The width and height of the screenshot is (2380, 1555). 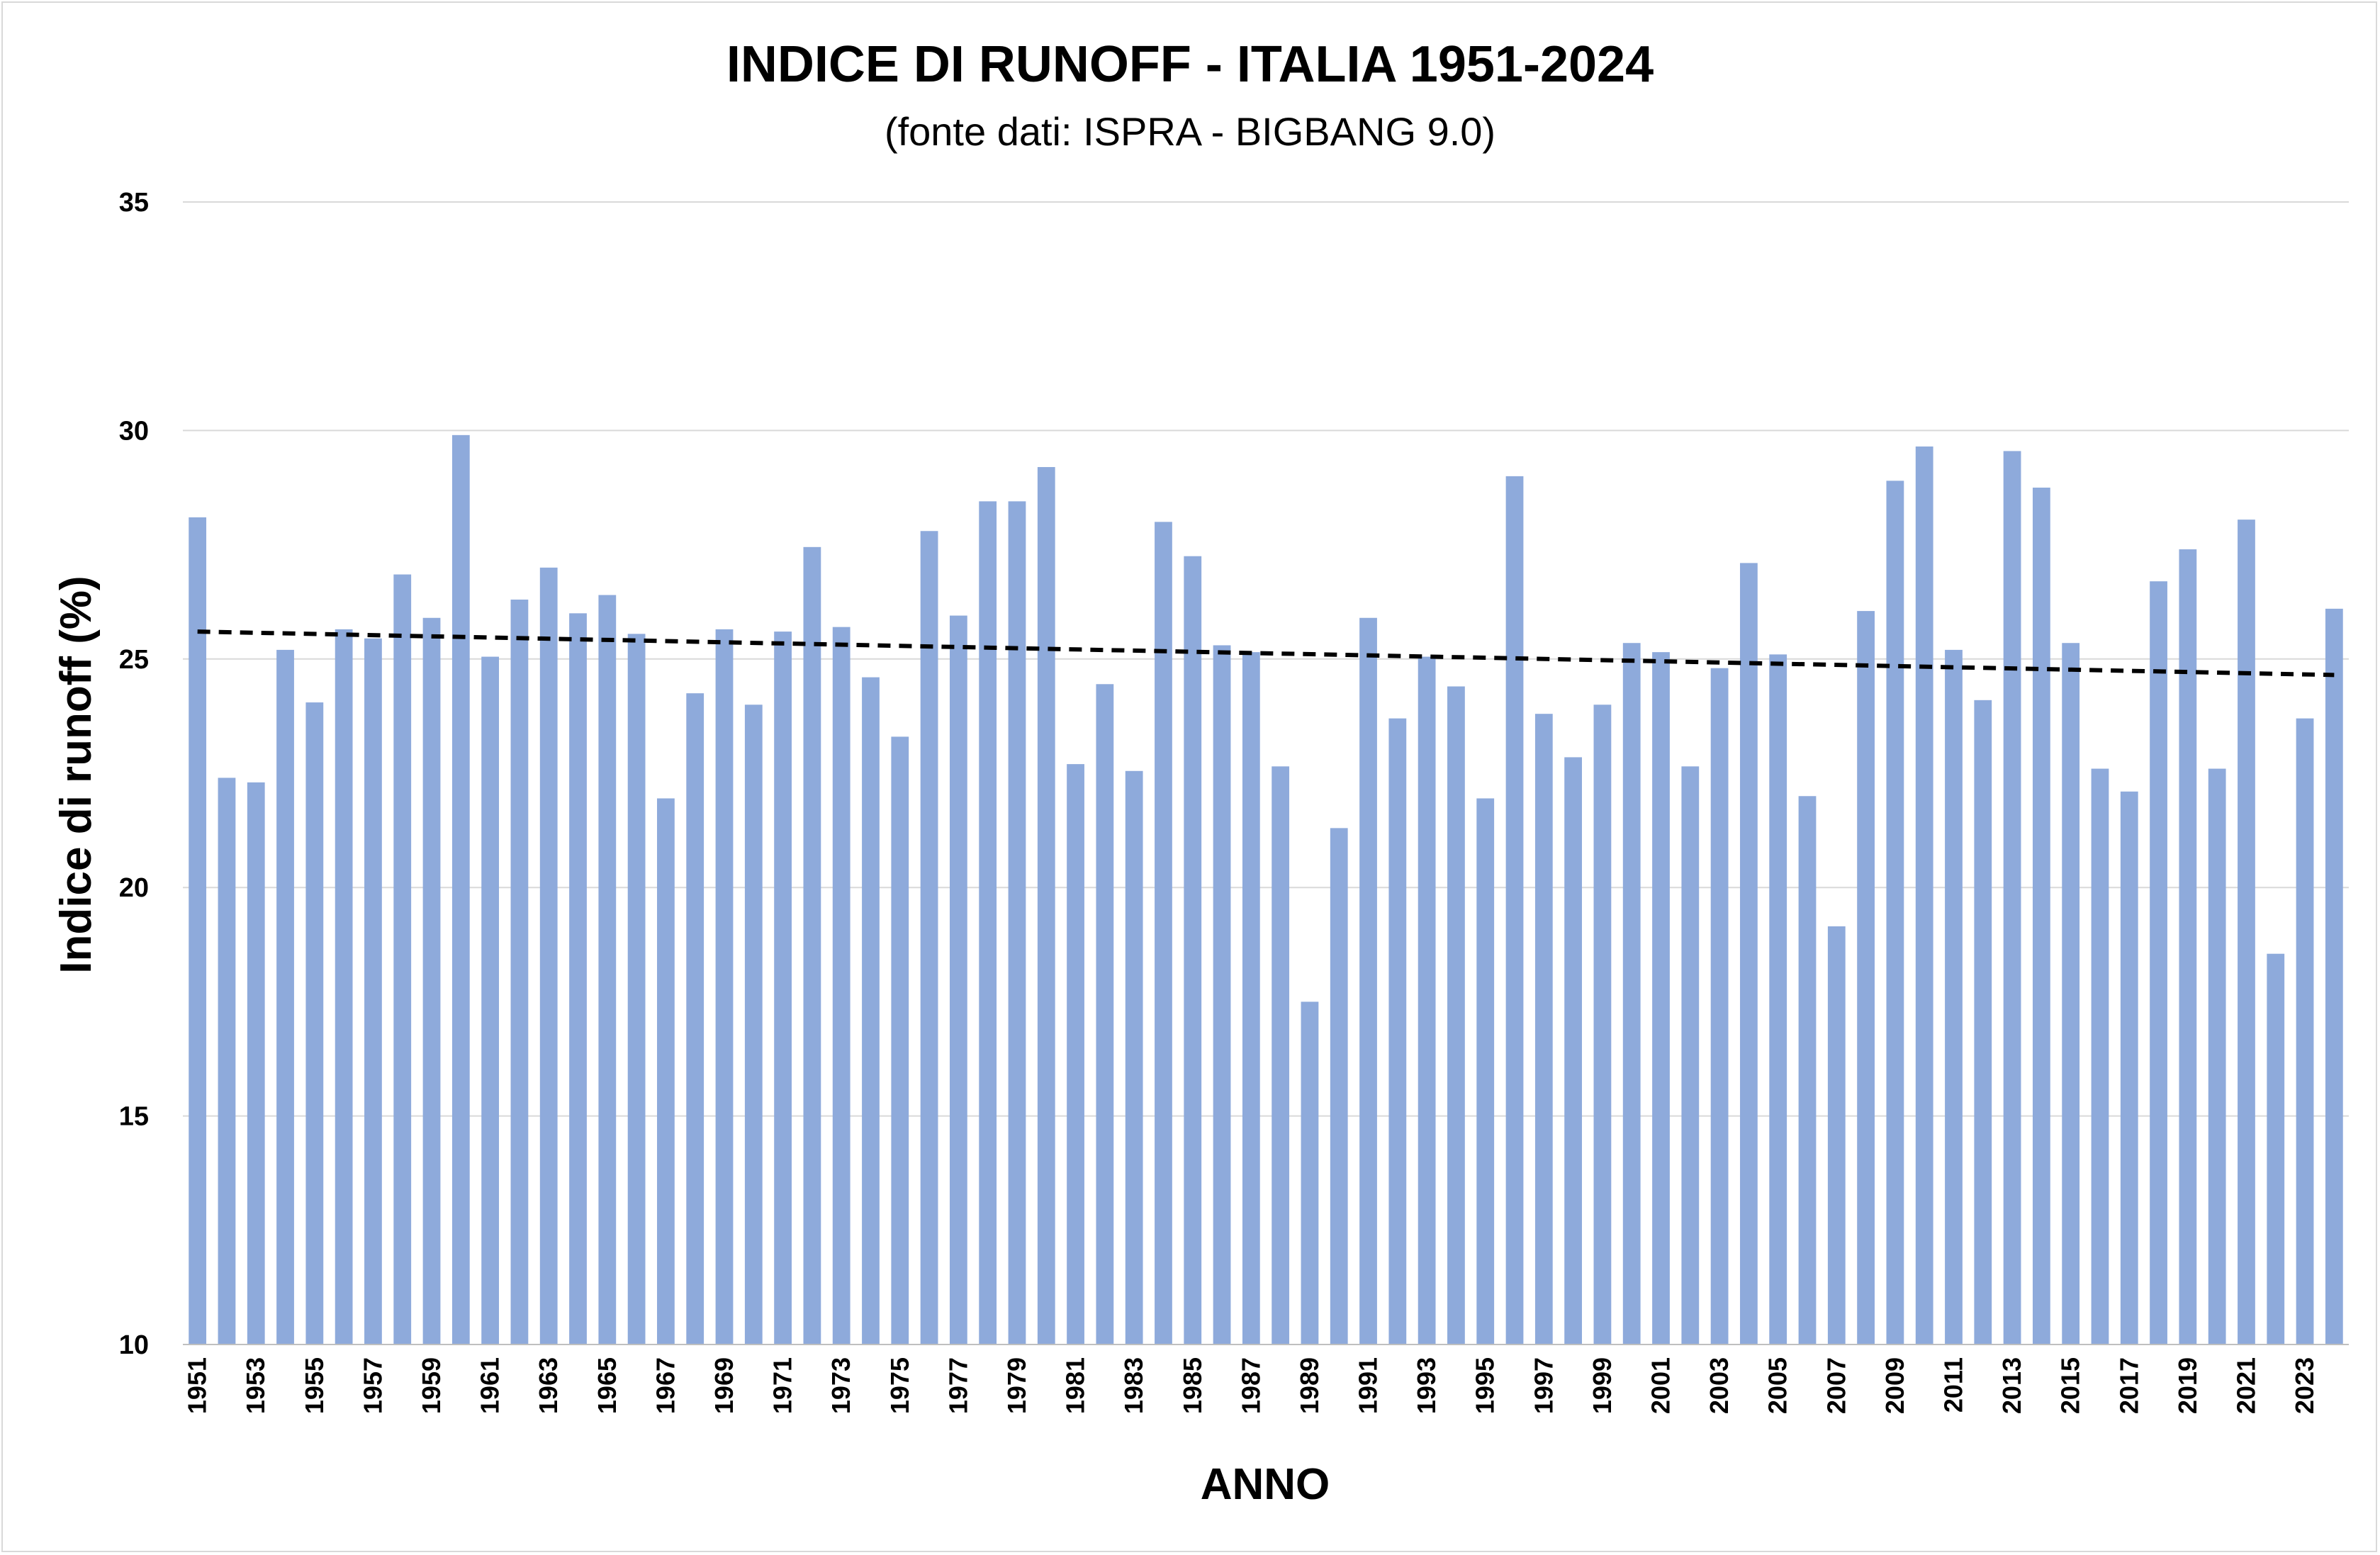 What do you see at coordinates (315, 1385) in the screenshot?
I see `x-tick-label-1955: 1955` at bounding box center [315, 1385].